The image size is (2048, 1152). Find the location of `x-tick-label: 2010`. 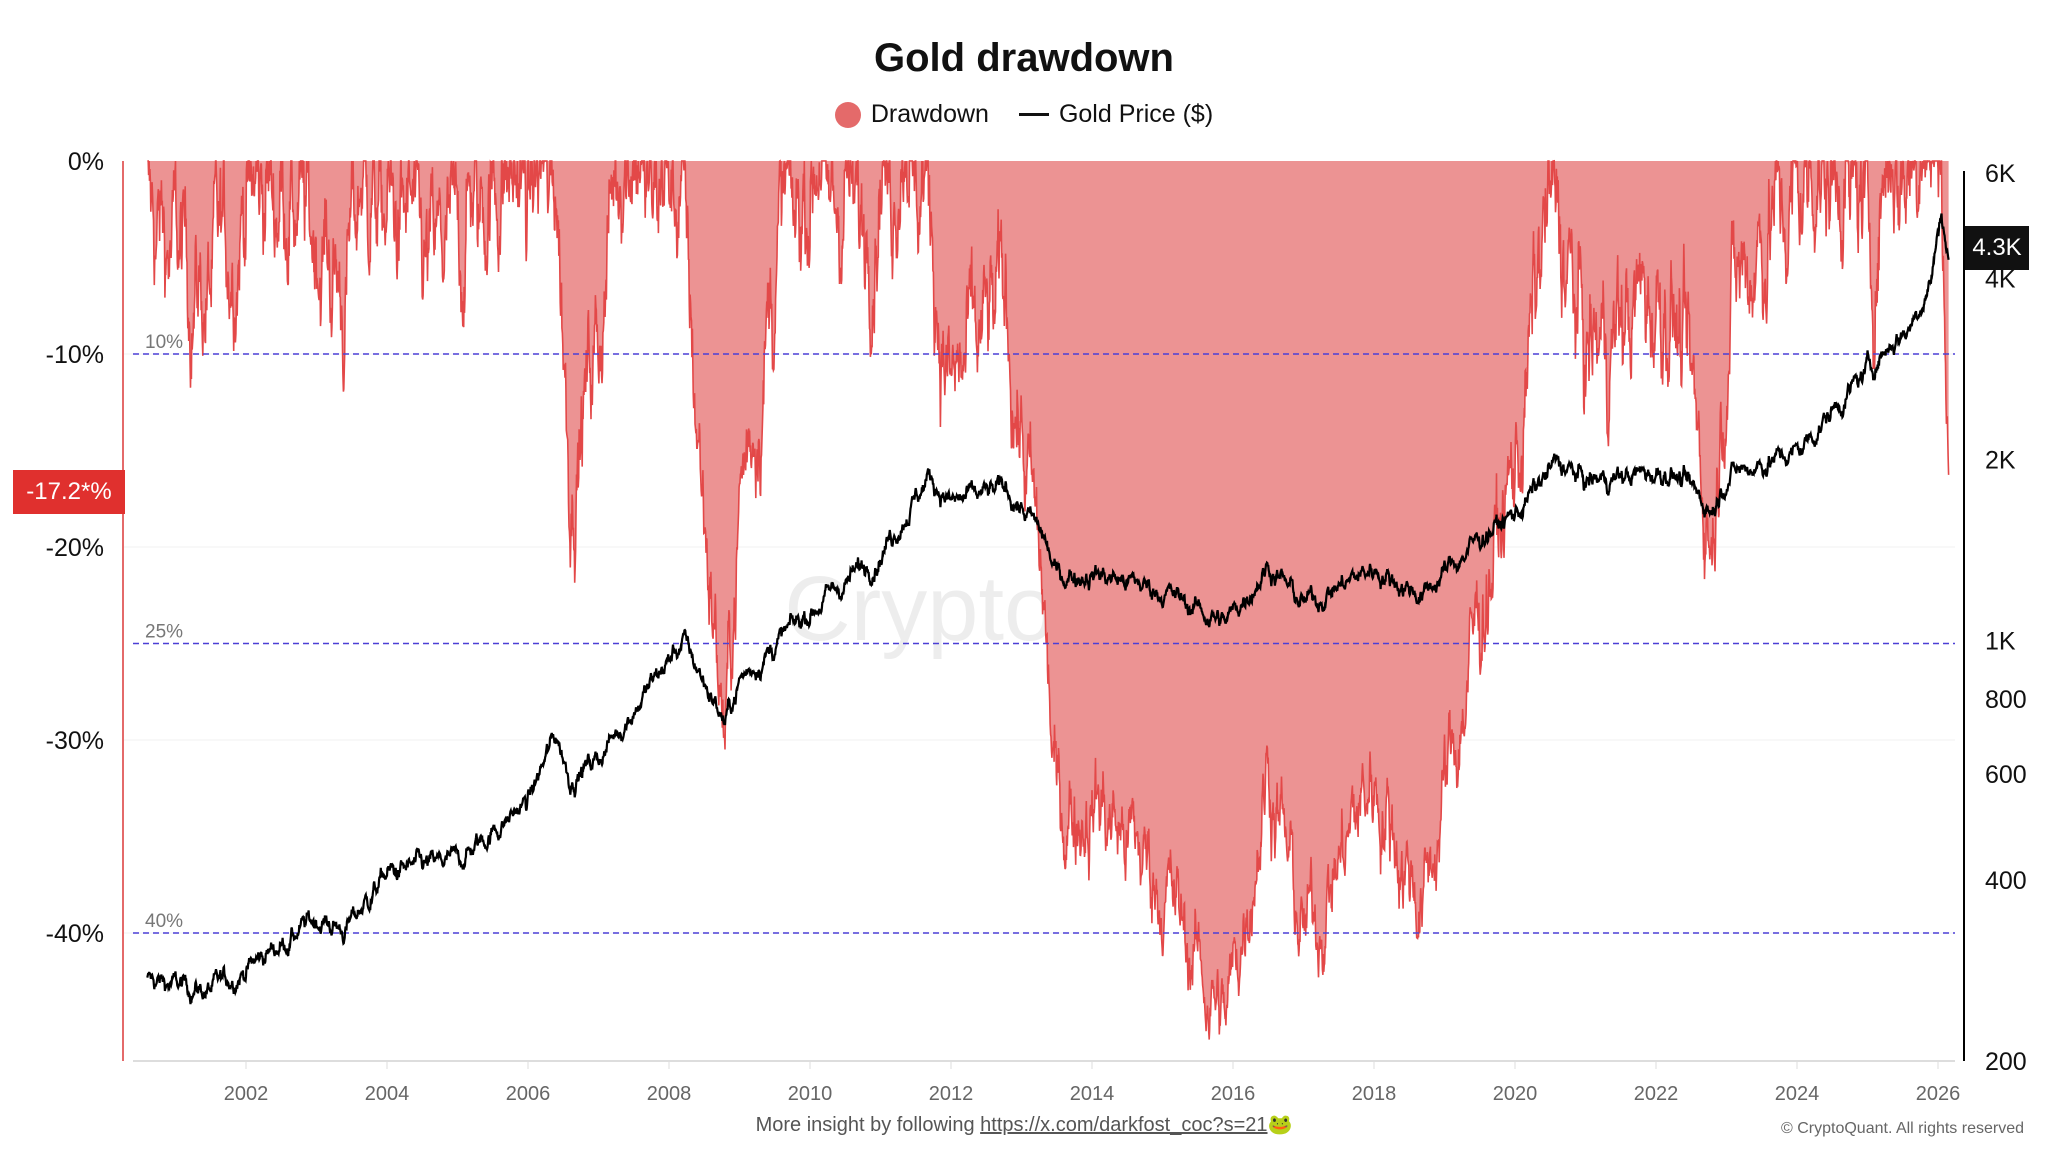

x-tick-label: 2010 is located at coordinates (810, 1094).